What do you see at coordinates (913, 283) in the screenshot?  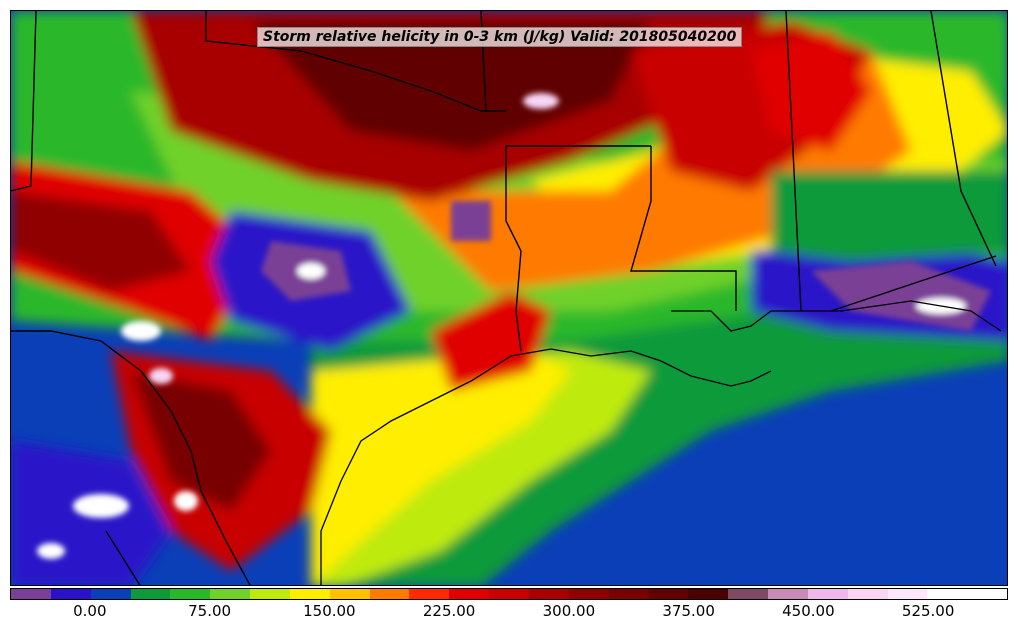 I see `border-fl` at bounding box center [913, 283].